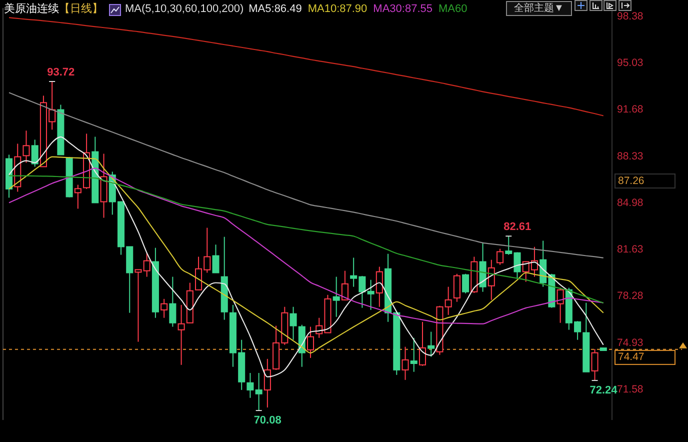  What do you see at coordinates (338, 9) in the screenshot?
I see `text: MA10:87.90` at bounding box center [338, 9].